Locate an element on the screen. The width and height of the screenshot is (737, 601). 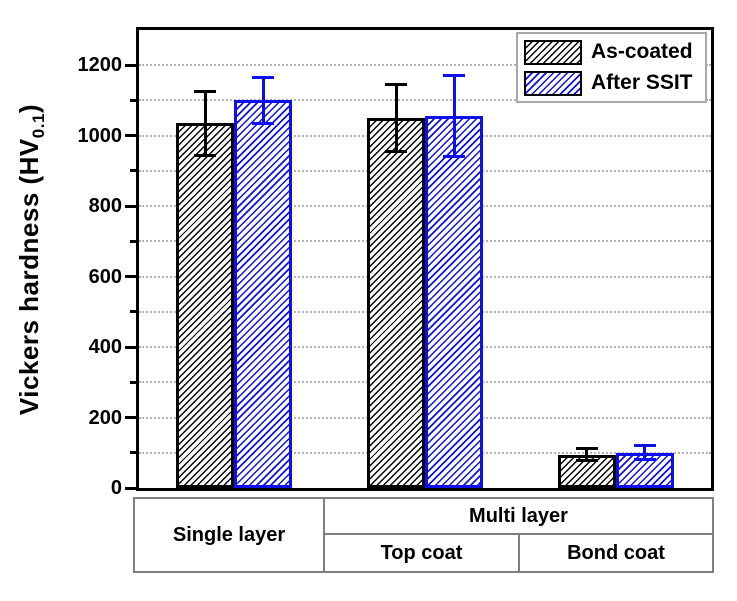
y-tick-label-0: 0 is located at coordinates (116, 488).